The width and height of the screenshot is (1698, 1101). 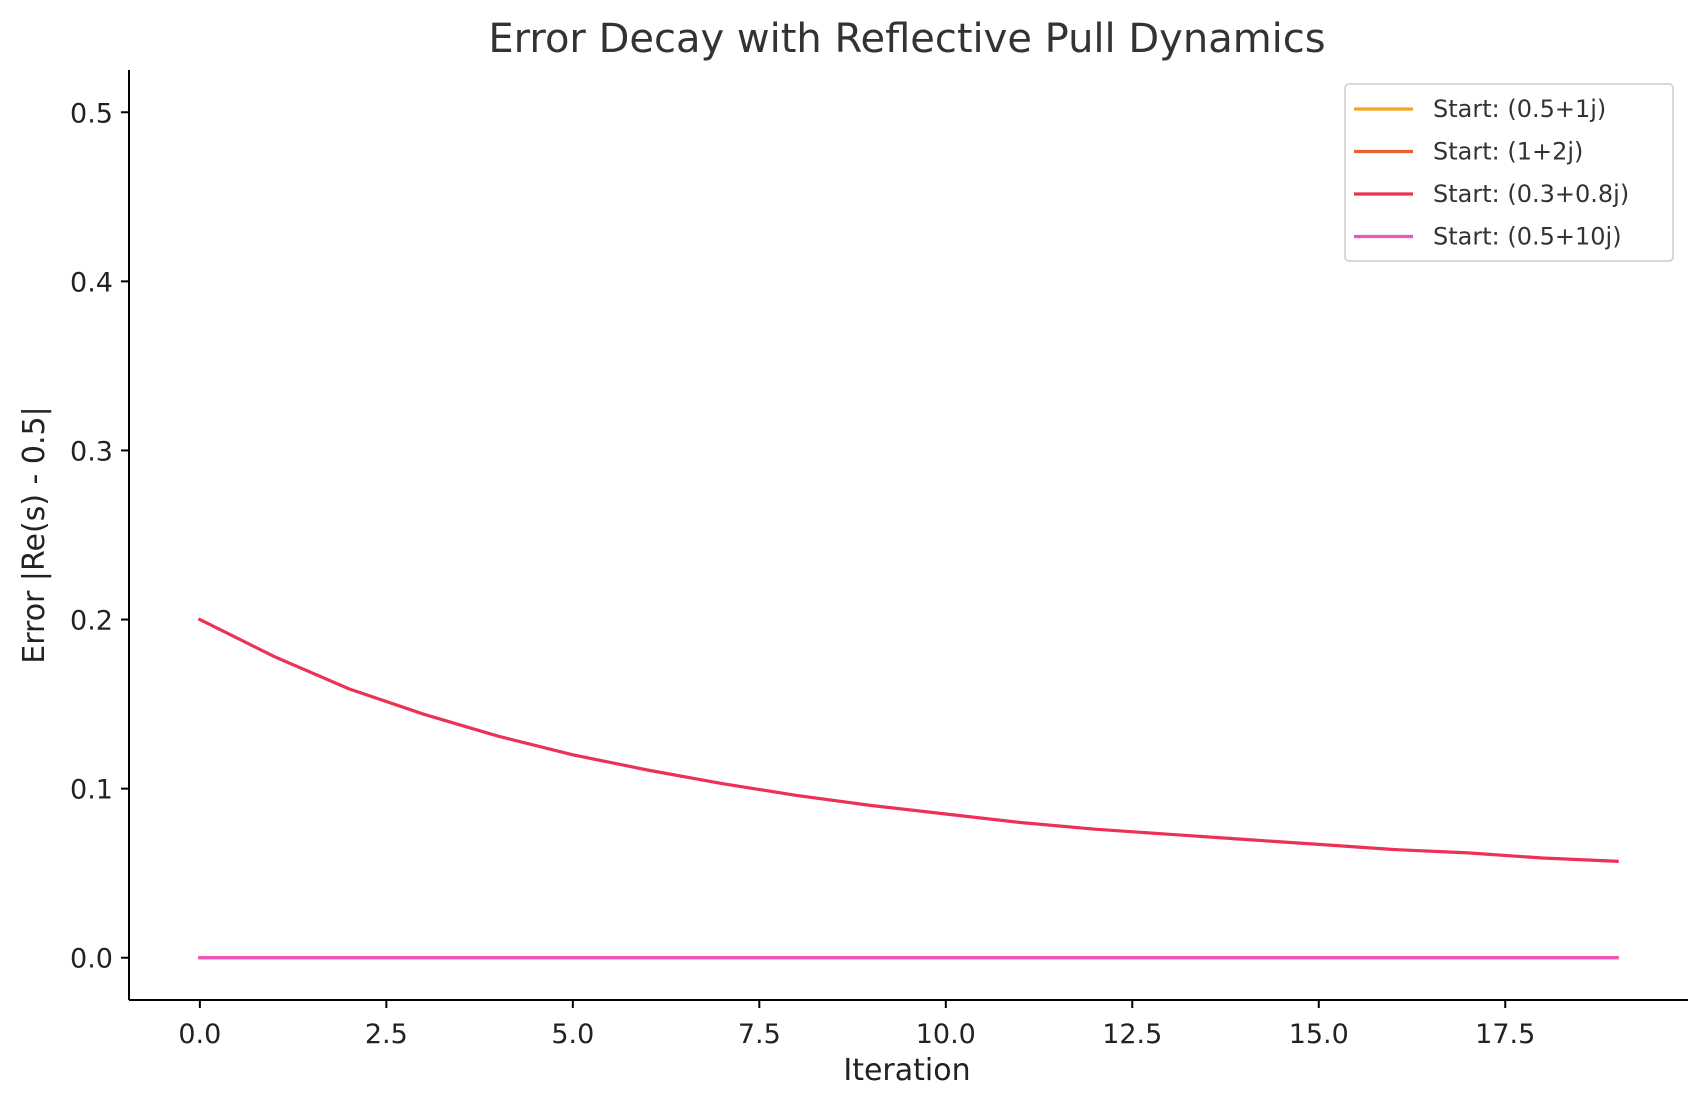 I want to click on legend-label-1: Start: (1+2j), so click(x=1508, y=152).